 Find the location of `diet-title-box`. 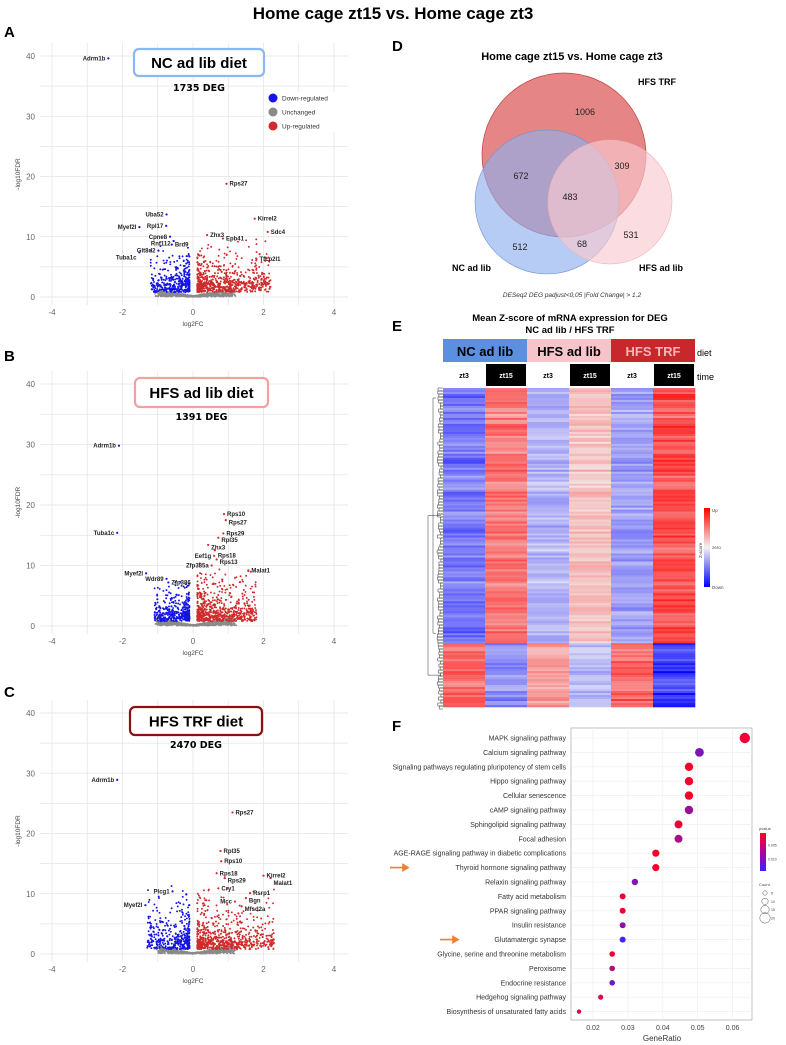

diet-title-box is located at coordinates (199, 62).